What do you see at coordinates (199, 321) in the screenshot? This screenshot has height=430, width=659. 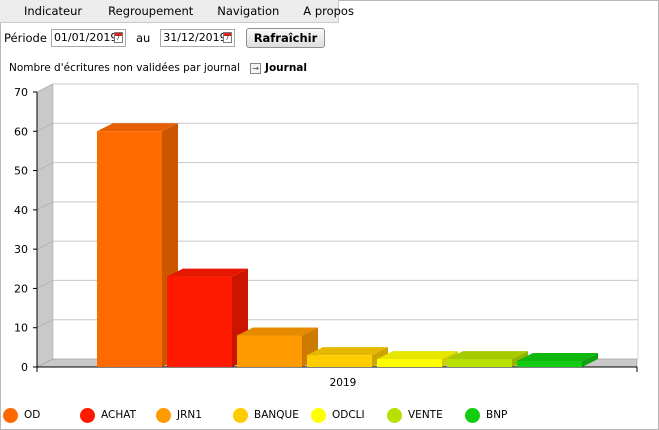 I see `bar-achat` at bounding box center [199, 321].